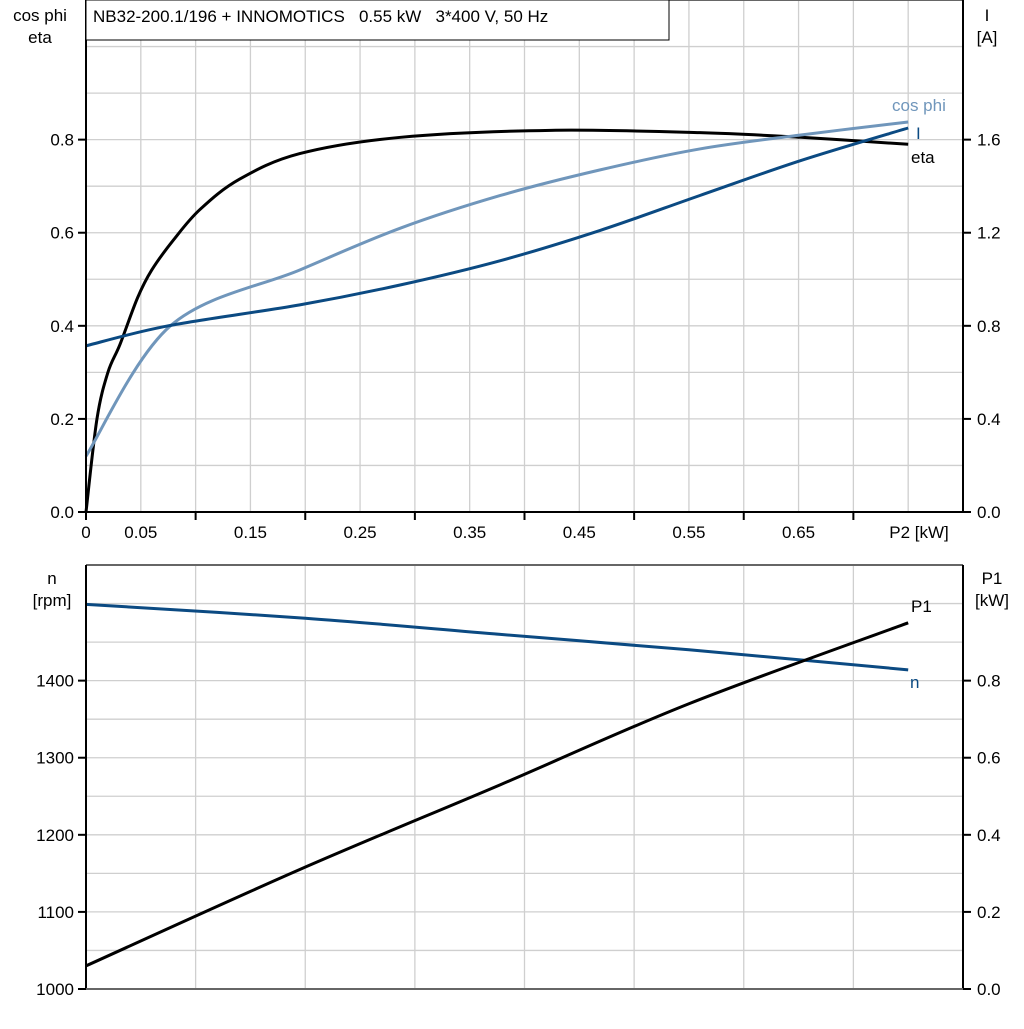 The width and height of the screenshot is (1024, 1029). What do you see at coordinates (55, 758) in the screenshot?
I see `y-left-tick-label: 1300` at bounding box center [55, 758].